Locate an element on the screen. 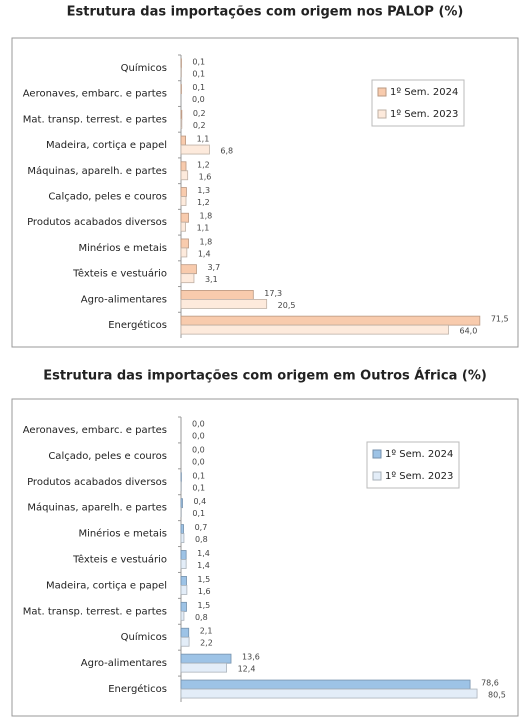 The height and width of the screenshot is (726, 531). value-label: 78,6 is located at coordinates (490, 683).